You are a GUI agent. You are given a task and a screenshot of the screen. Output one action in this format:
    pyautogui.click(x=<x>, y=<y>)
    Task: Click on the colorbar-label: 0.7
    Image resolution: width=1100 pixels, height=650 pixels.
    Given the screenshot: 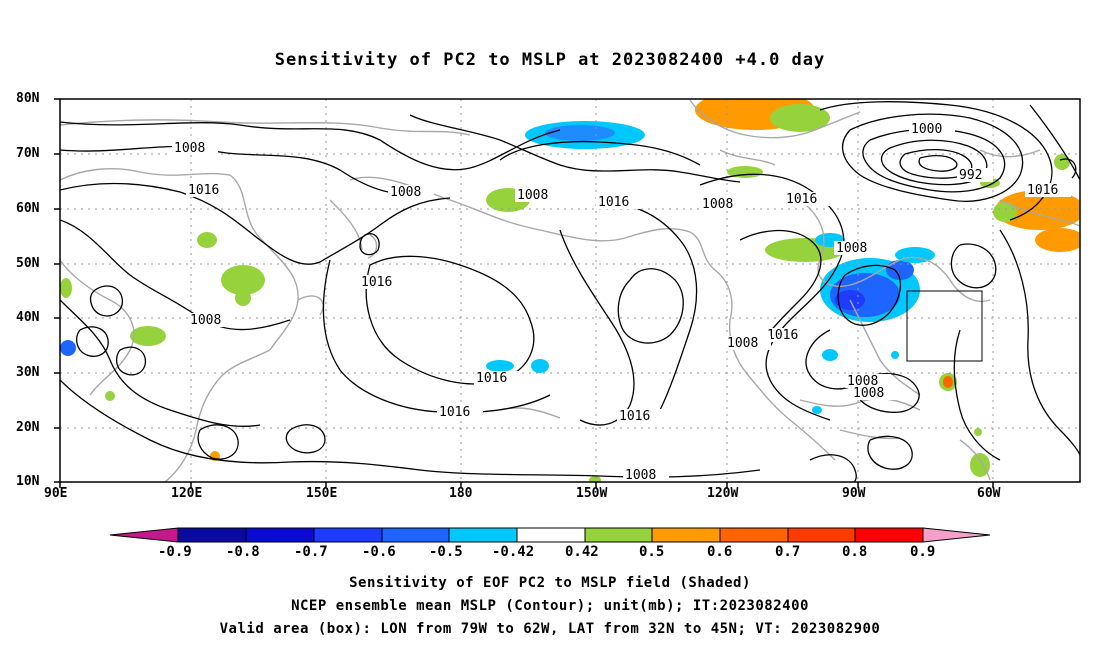 What is the action you would take?
    pyautogui.click(x=788, y=552)
    